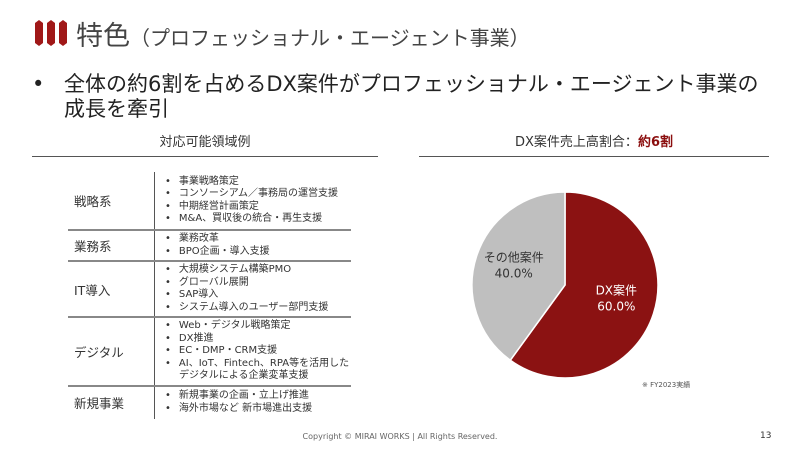 This screenshot has height=450, width=800. What do you see at coordinates (258, 326) in the screenshot?
I see `list-item: Web・デジタル戦略策定` at bounding box center [258, 326].